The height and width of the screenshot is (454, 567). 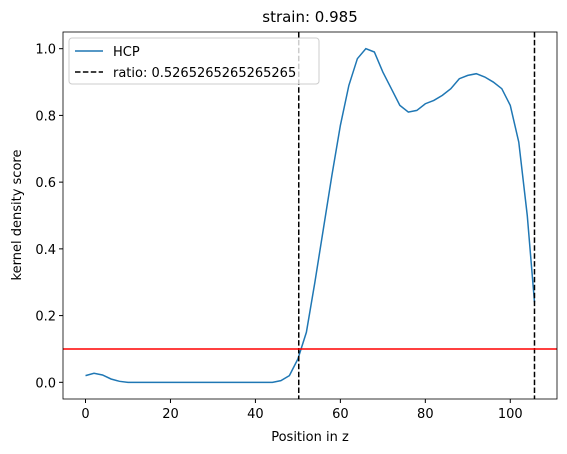 What do you see at coordinates (45, 183) in the screenshot?
I see `y-tick-label: 0.6` at bounding box center [45, 183].